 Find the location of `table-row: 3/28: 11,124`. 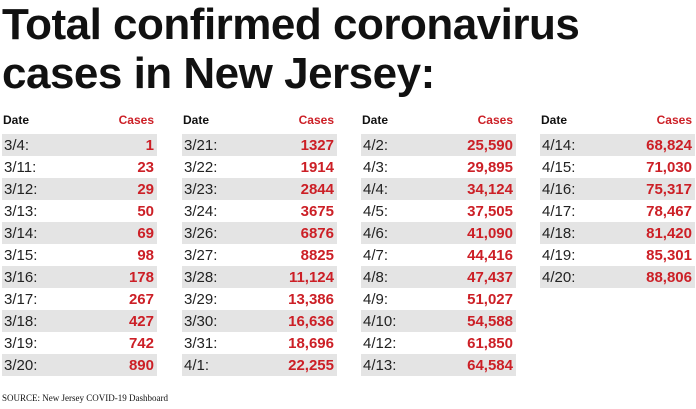

table-row: 3/28: 11,124 is located at coordinates (259, 277).